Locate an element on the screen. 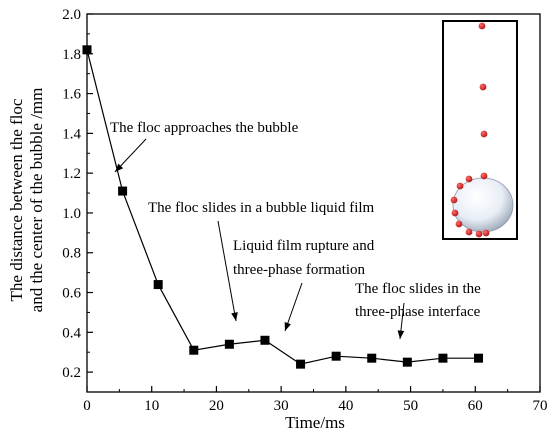 This screenshot has width=550, height=435. y-tick-label: 1.2 is located at coordinates (71, 174).